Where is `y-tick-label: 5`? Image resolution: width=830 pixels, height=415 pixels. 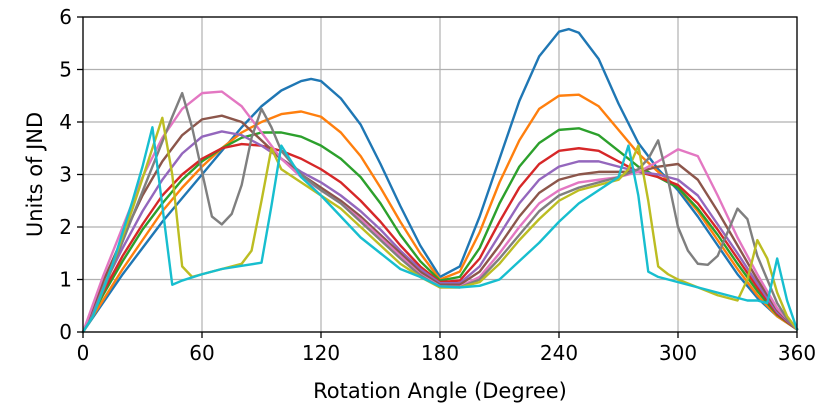
y-tick-label: 5 is located at coordinates (65, 70).